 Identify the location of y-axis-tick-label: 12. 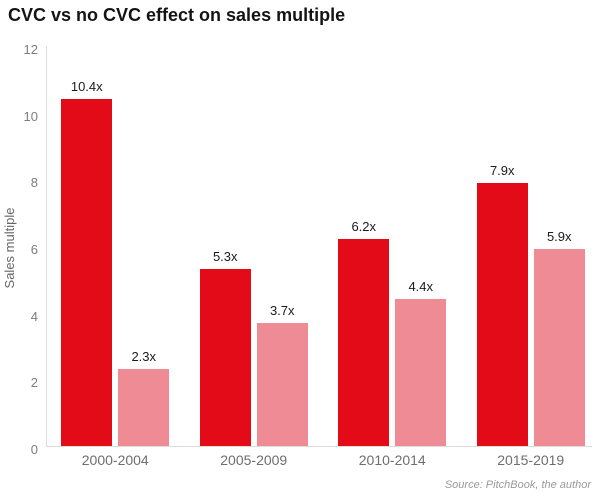
(30, 49).